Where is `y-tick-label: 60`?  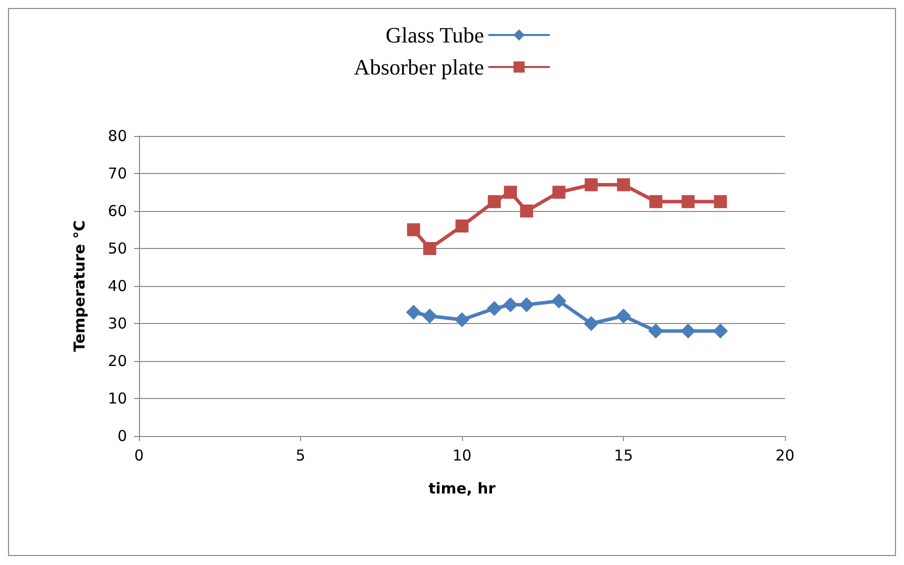
y-tick-label: 60 is located at coordinates (117, 211).